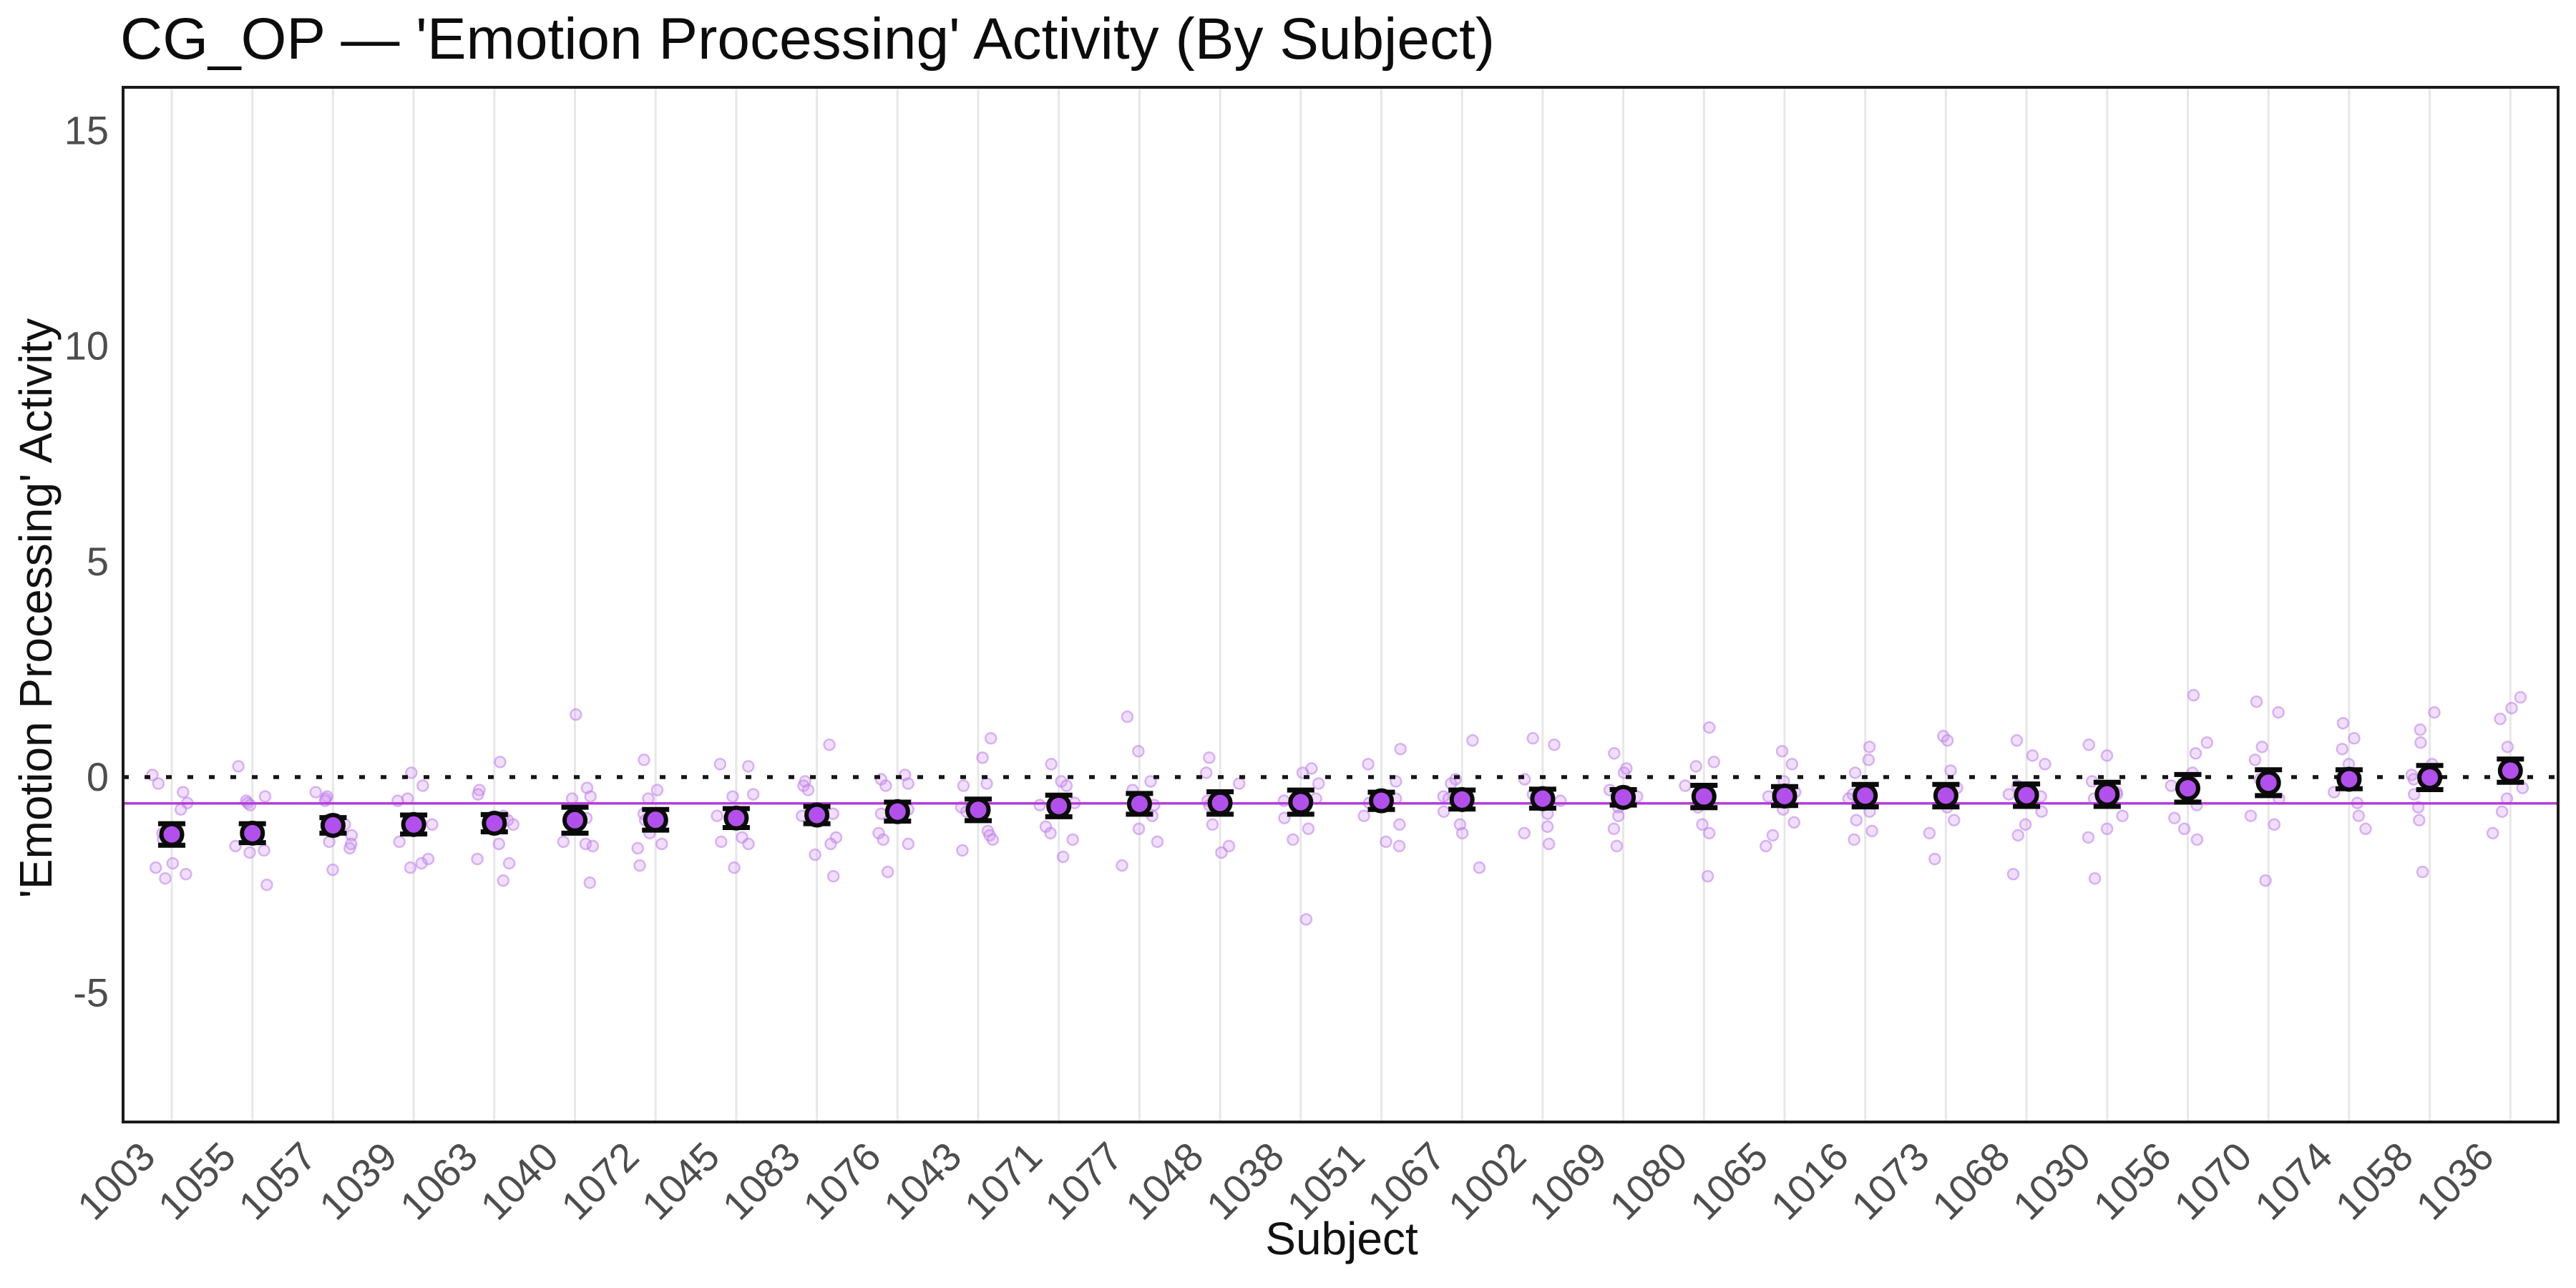  Describe the element at coordinates (1729, 1181) in the screenshot. I see `x-tick-label: 1065` at that location.